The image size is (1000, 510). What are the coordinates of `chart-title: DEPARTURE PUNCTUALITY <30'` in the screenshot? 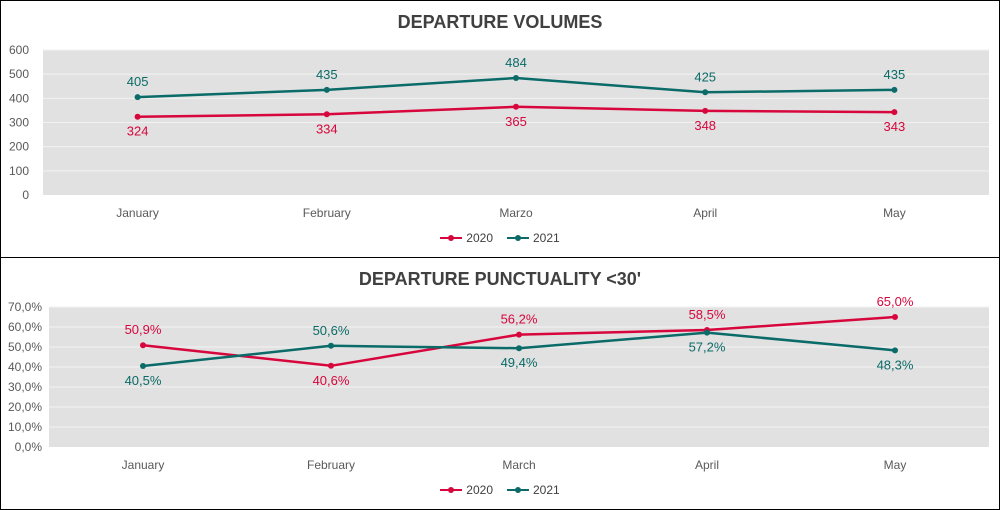 It's located at (500, 279).